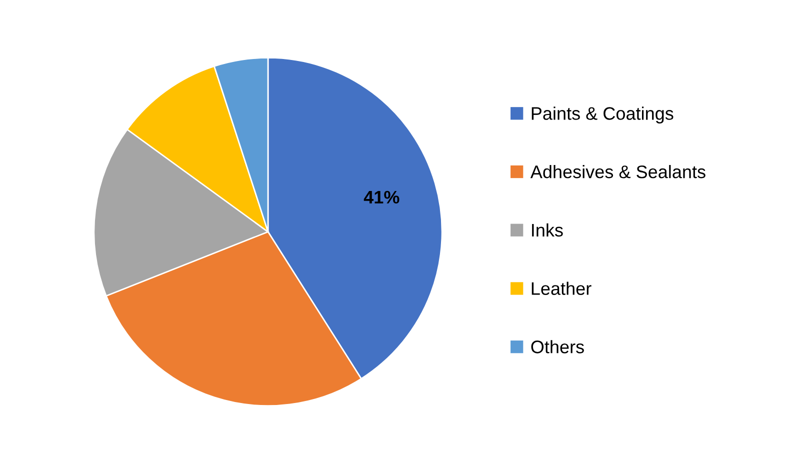 This screenshot has width=800, height=473. I want to click on legend-label: Paints & Coatings, so click(603, 115).